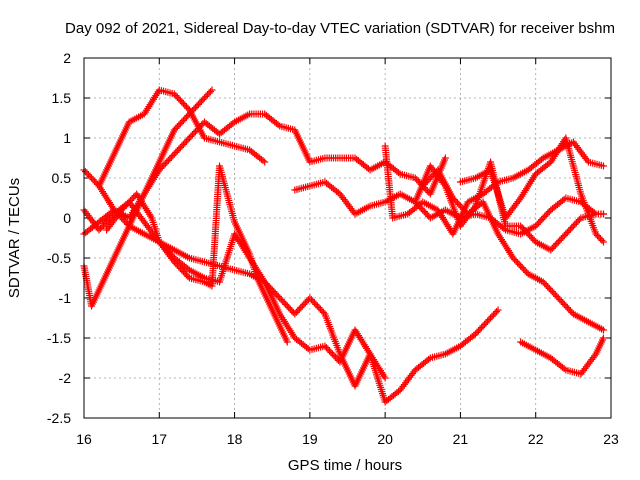 The height and width of the screenshot is (480, 640). Describe the element at coordinates (310, 439) in the screenshot. I see `x-tick-label: 19` at that location.